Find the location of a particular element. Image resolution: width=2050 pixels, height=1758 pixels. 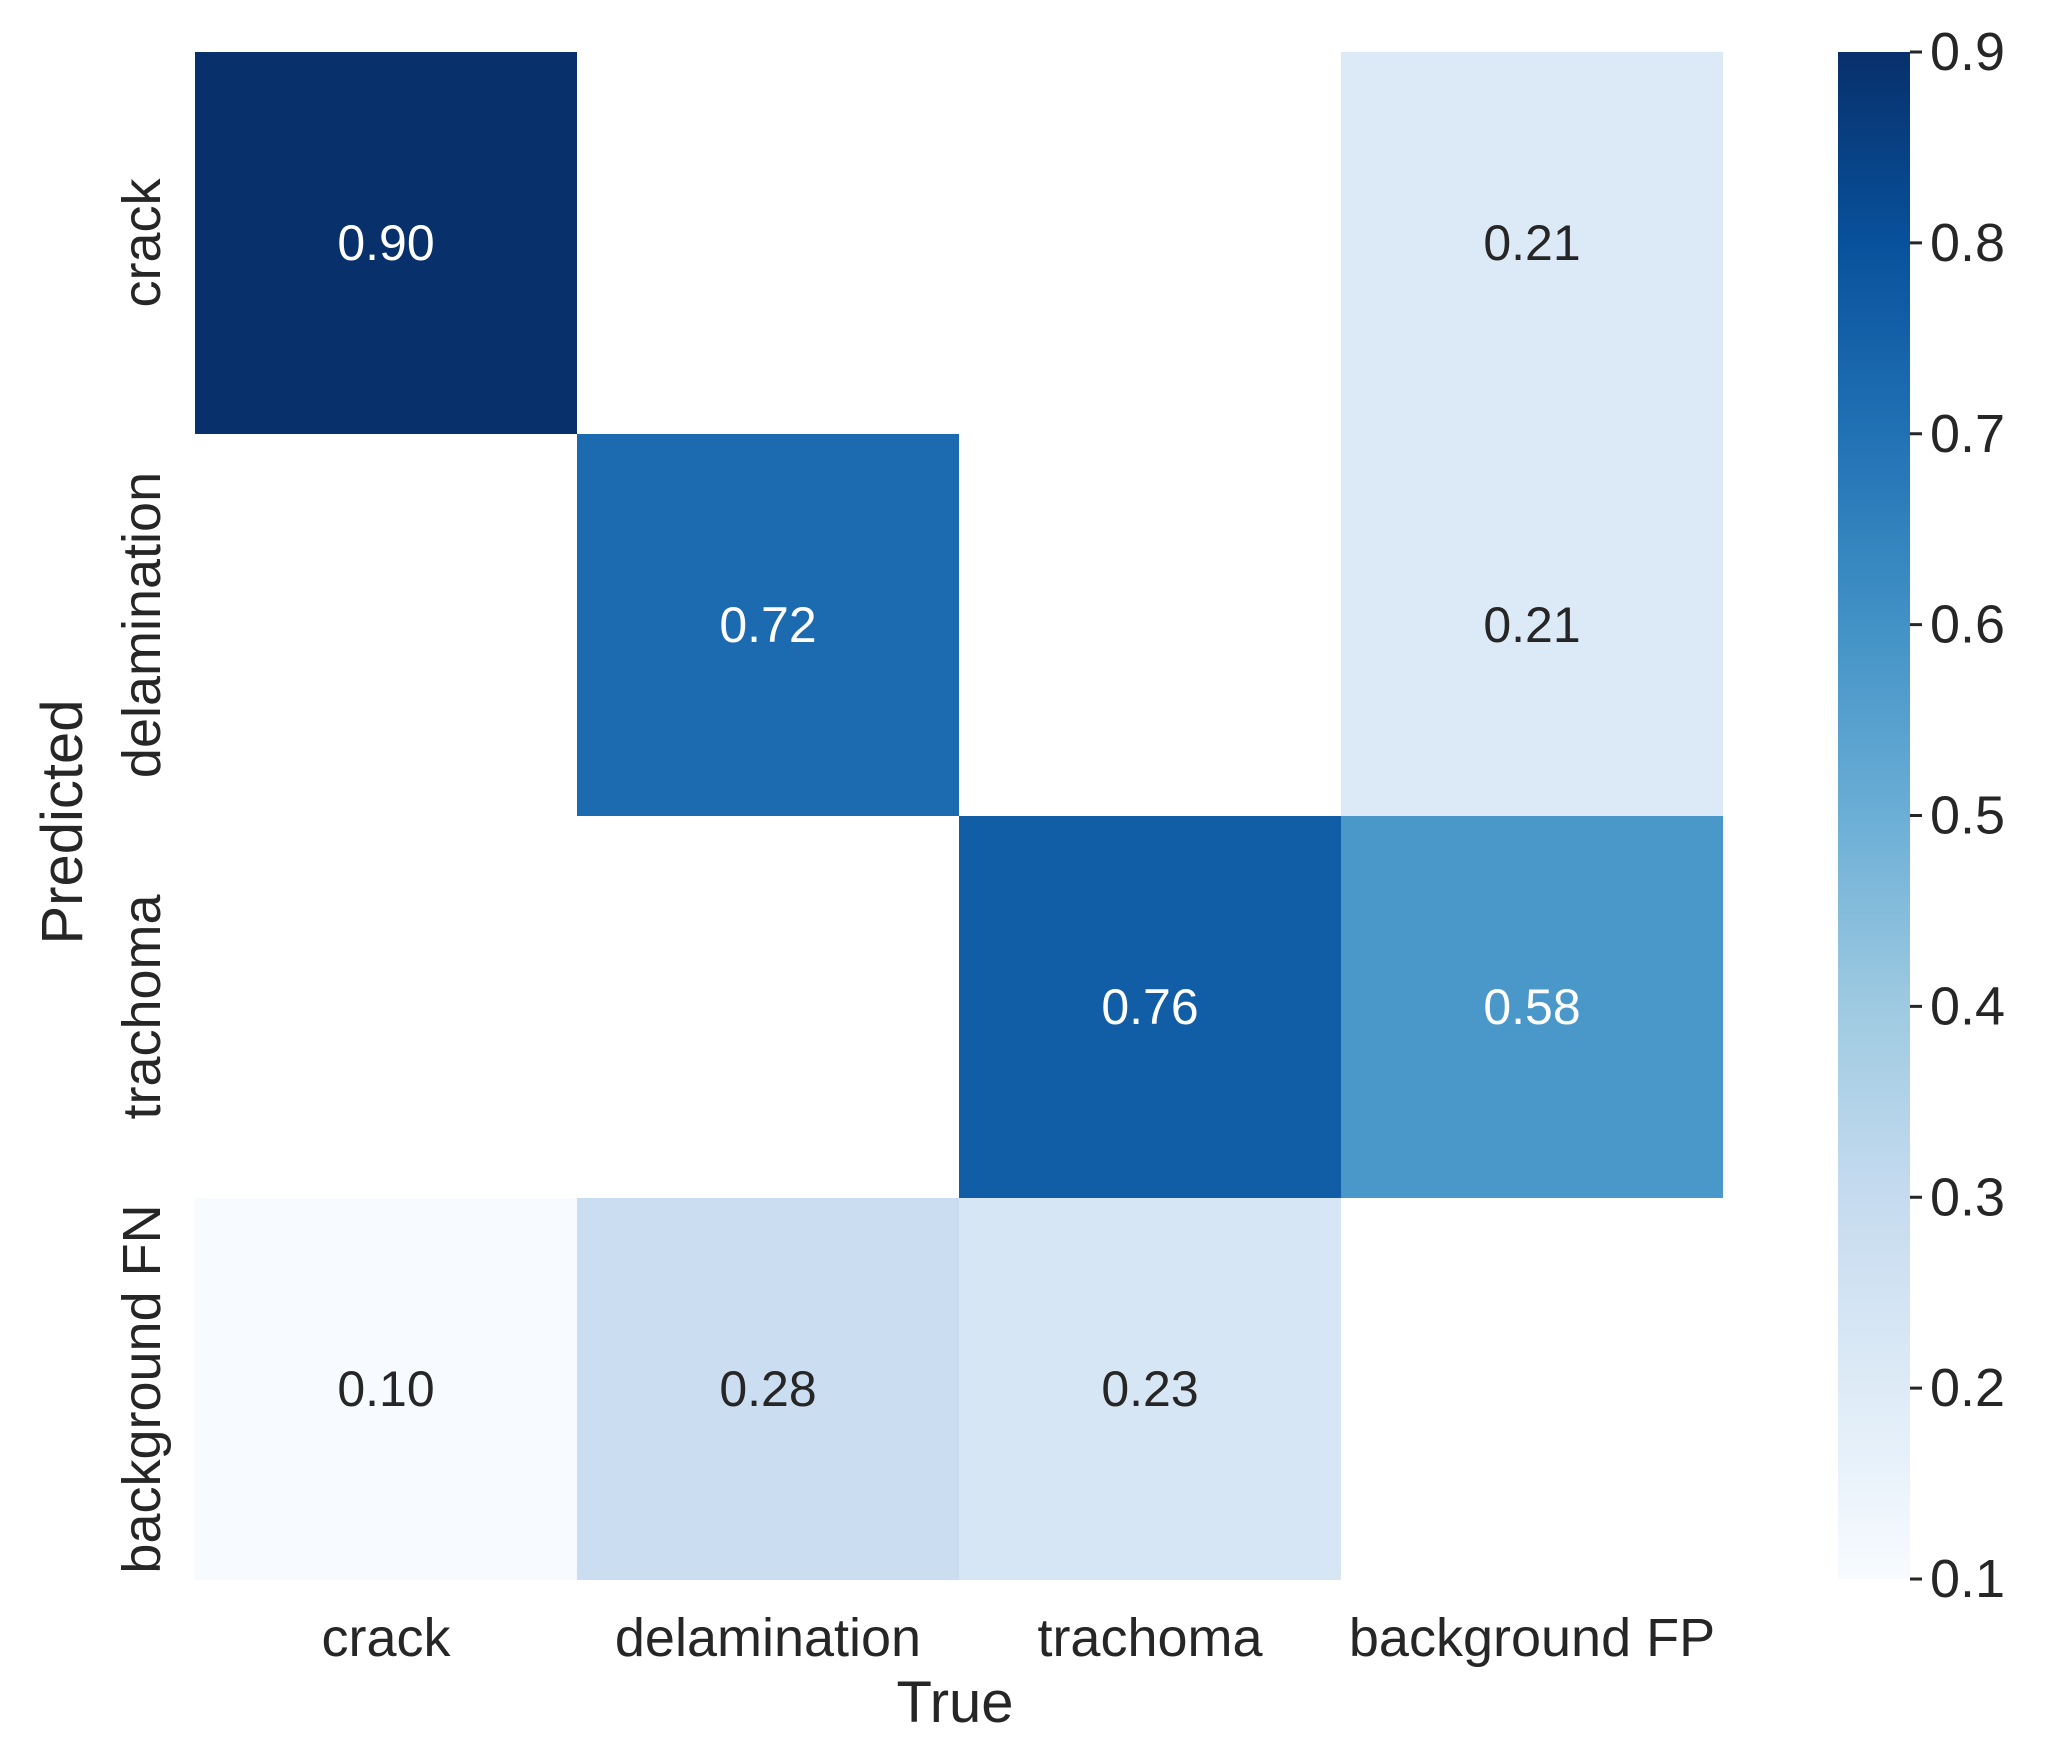

x-axis-tick-labels: crack delamination trachoma background FP is located at coordinates (1018, 1638).